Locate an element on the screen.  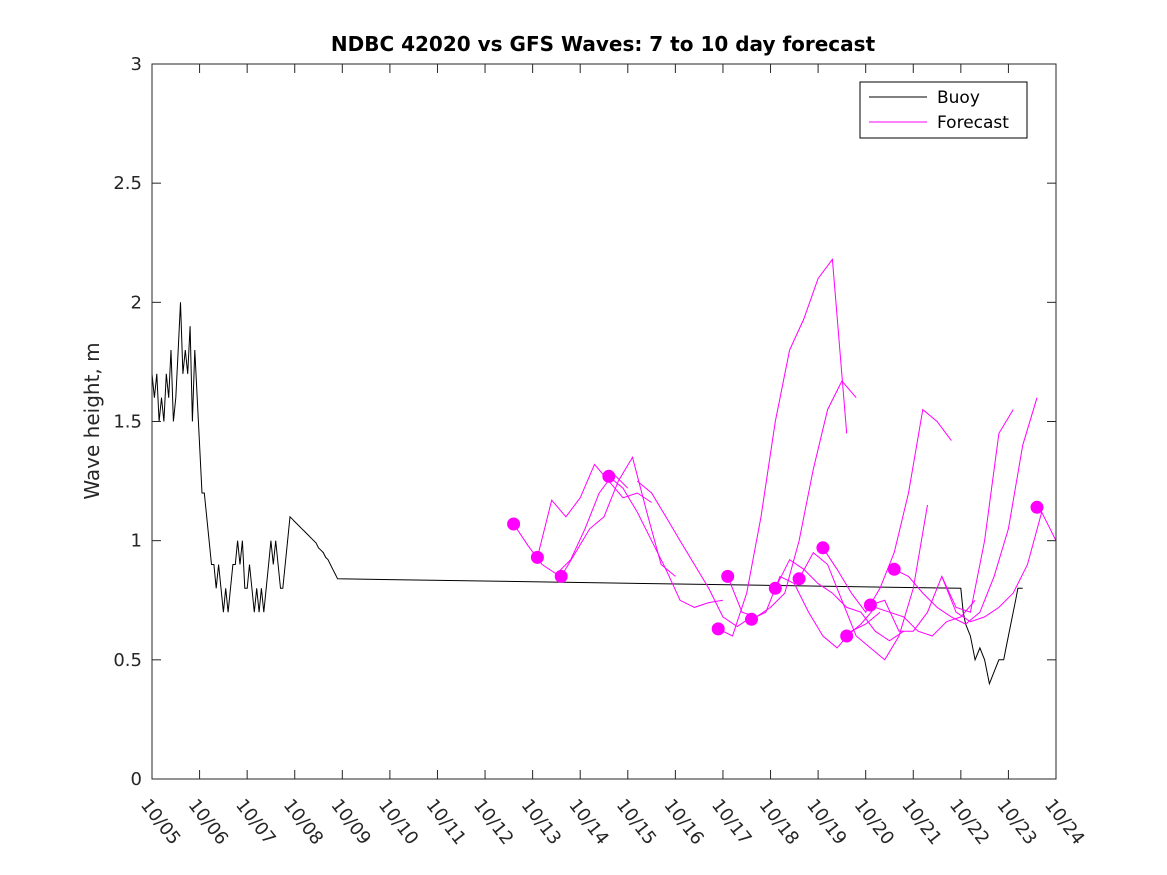
y-tick-label: 2 is located at coordinates (136, 302).